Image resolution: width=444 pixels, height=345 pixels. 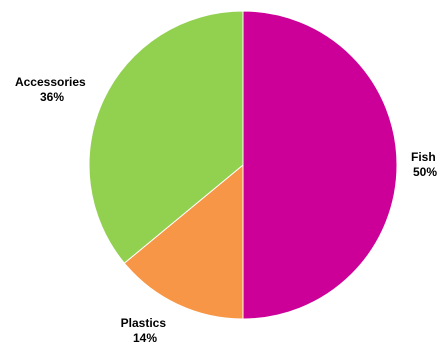 I want to click on slice-label-plastics: Plastics 14%, so click(x=145, y=330).